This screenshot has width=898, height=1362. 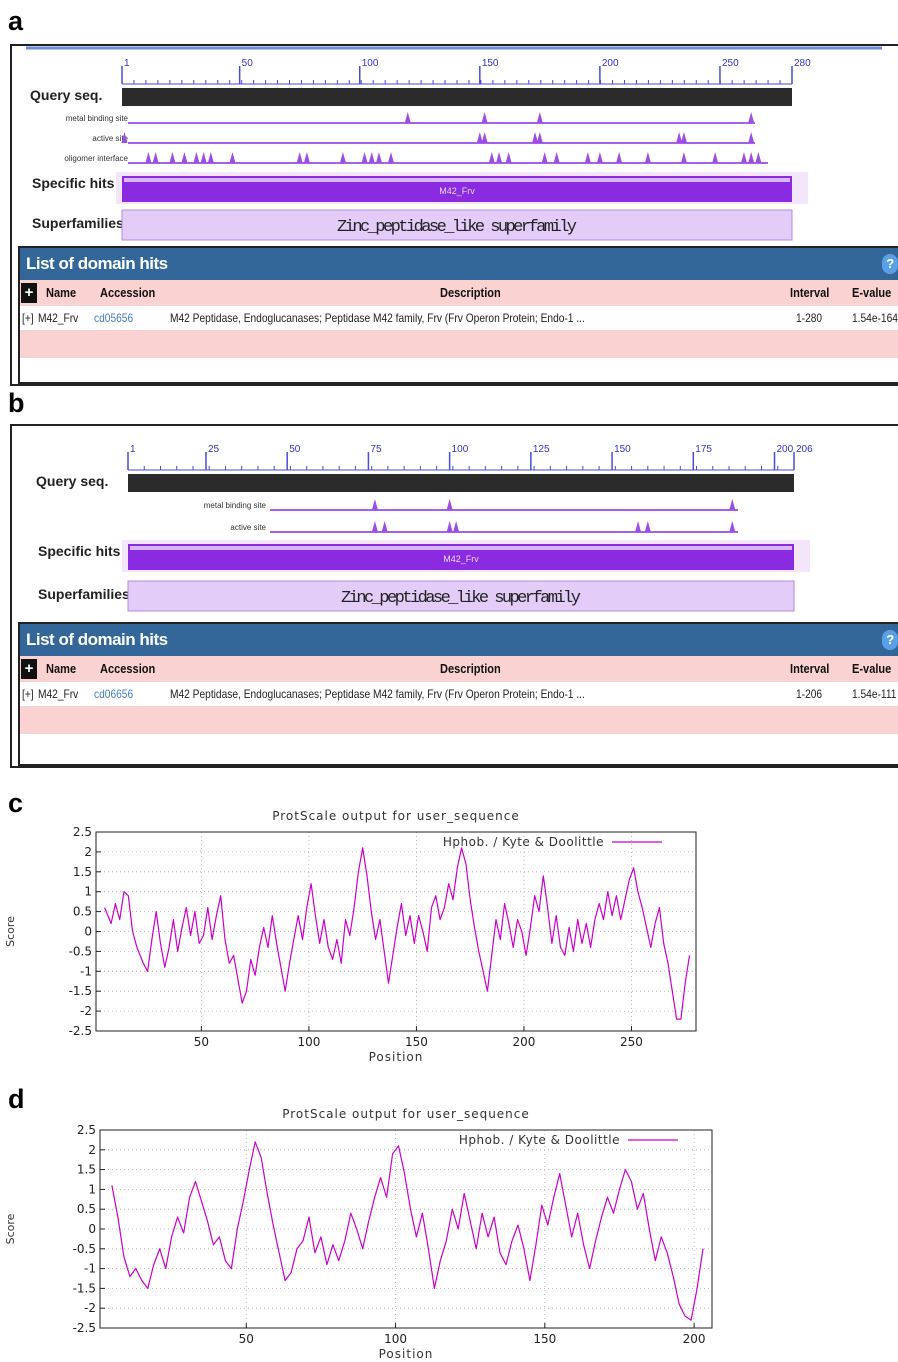 What do you see at coordinates (10, 1228) in the screenshot?
I see `y-axis-label: Score` at bounding box center [10, 1228].